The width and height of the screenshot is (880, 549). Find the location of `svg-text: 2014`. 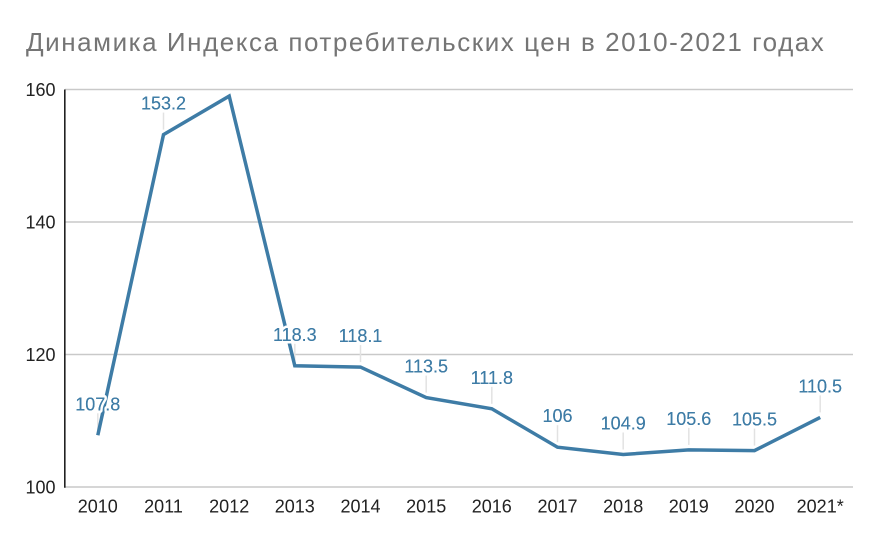

svg-text: 2014 is located at coordinates (360, 507).